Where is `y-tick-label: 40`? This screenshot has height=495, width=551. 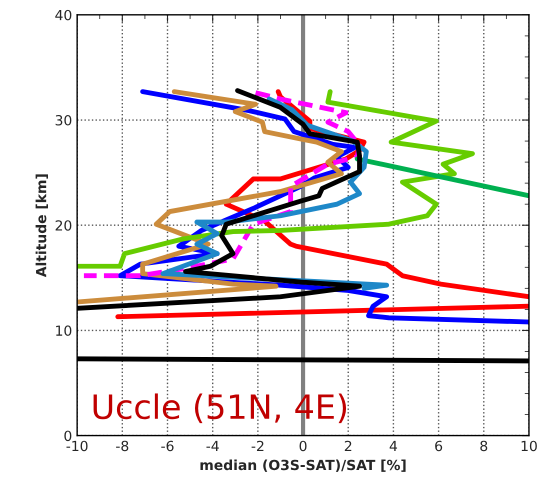 y-tick-label: 40 is located at coordinates (63, 15).